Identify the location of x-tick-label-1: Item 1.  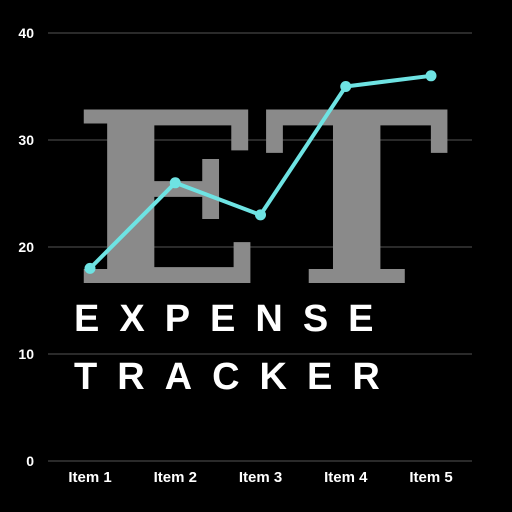
(89, 477).